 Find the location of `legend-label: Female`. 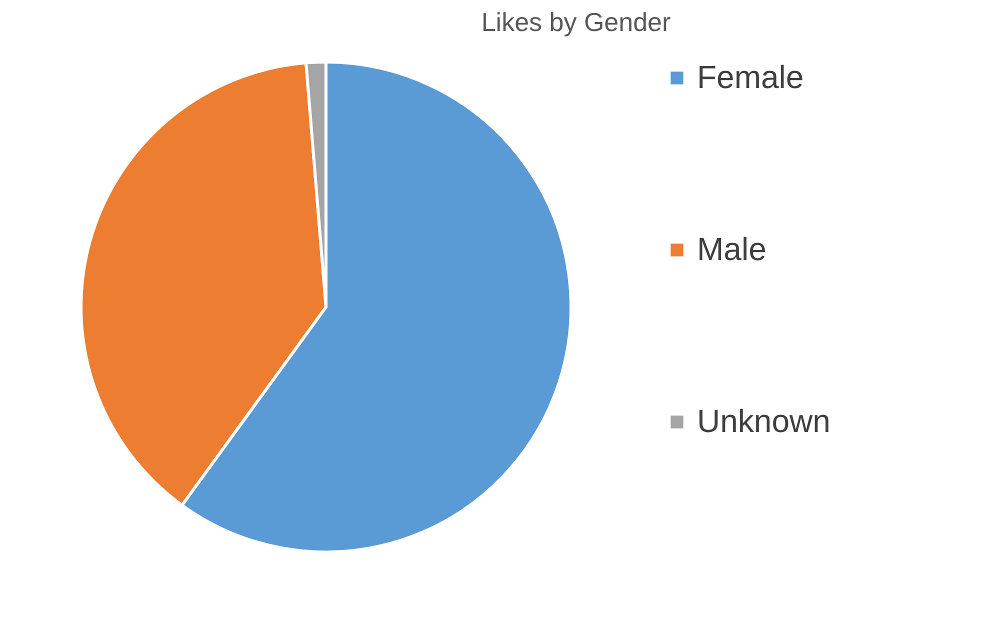

legend-label: Female is located at coordinates (750, 77).